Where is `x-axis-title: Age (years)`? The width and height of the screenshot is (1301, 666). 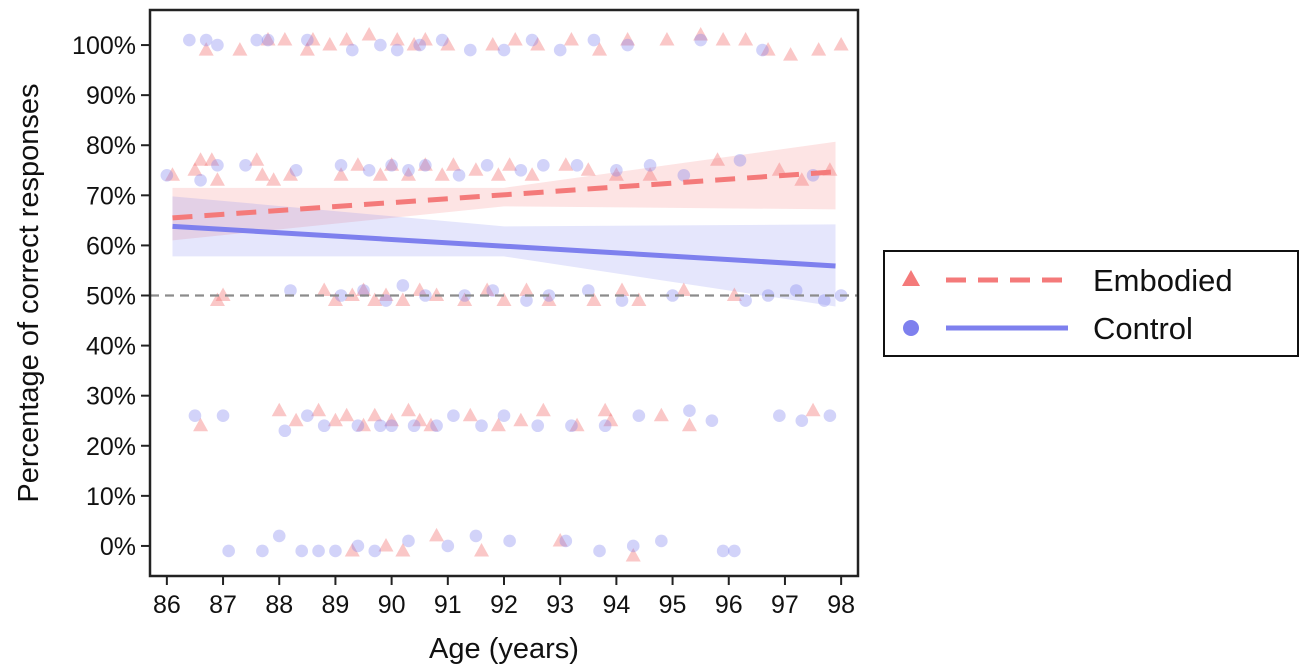 x-axis-title: Age (years) is located at coordinates (504, 649).